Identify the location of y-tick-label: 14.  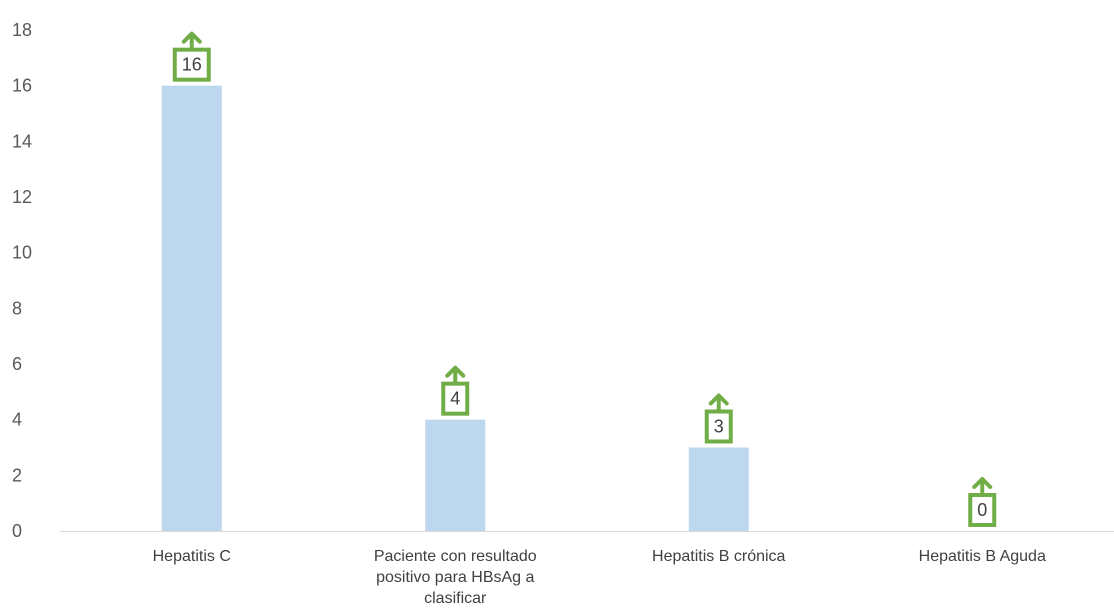
(22, 141).